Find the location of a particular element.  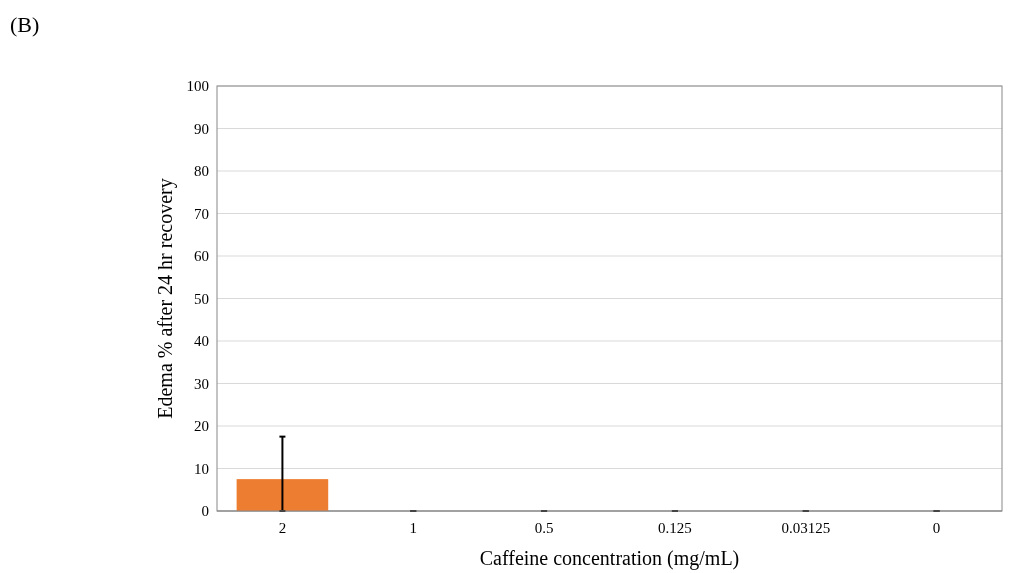

x-tick-label: 0.03125 is located at coordinates (806, 528).